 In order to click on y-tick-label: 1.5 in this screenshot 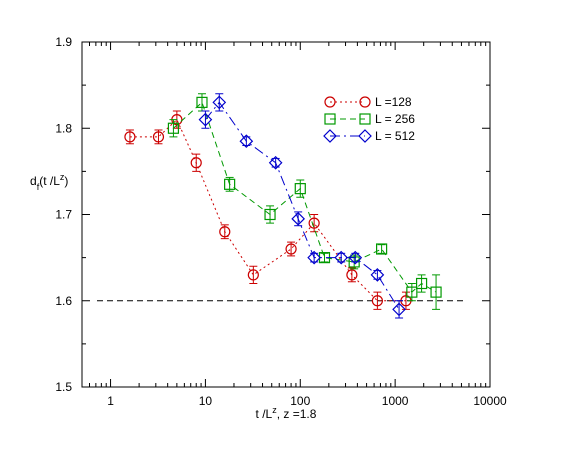, I will do `click(63, 387)`.